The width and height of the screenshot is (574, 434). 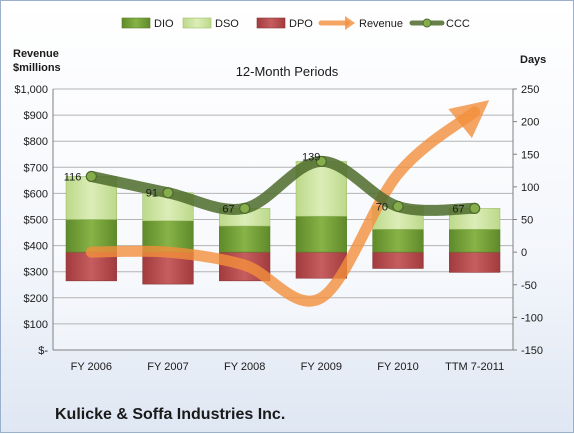 What do you see at coordinates (73, 177) in the screenshot?
I see `ccc-data-label: 116` at bounding box center [73, 177].